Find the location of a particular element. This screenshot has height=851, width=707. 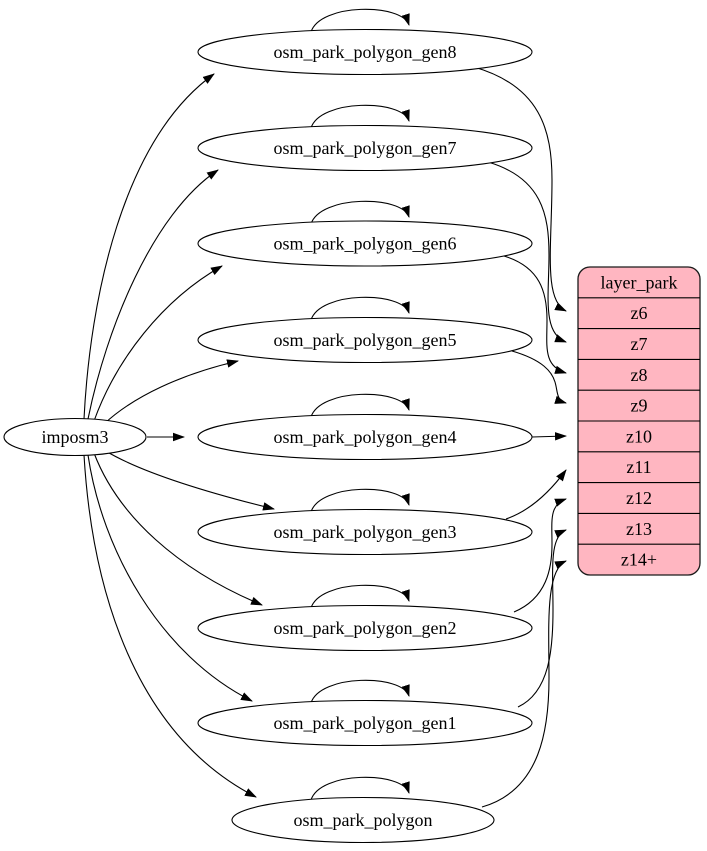

node-osm-park-polygon-gen8: osm_park_polygon_gen8 is located at coordinates (365, 52).